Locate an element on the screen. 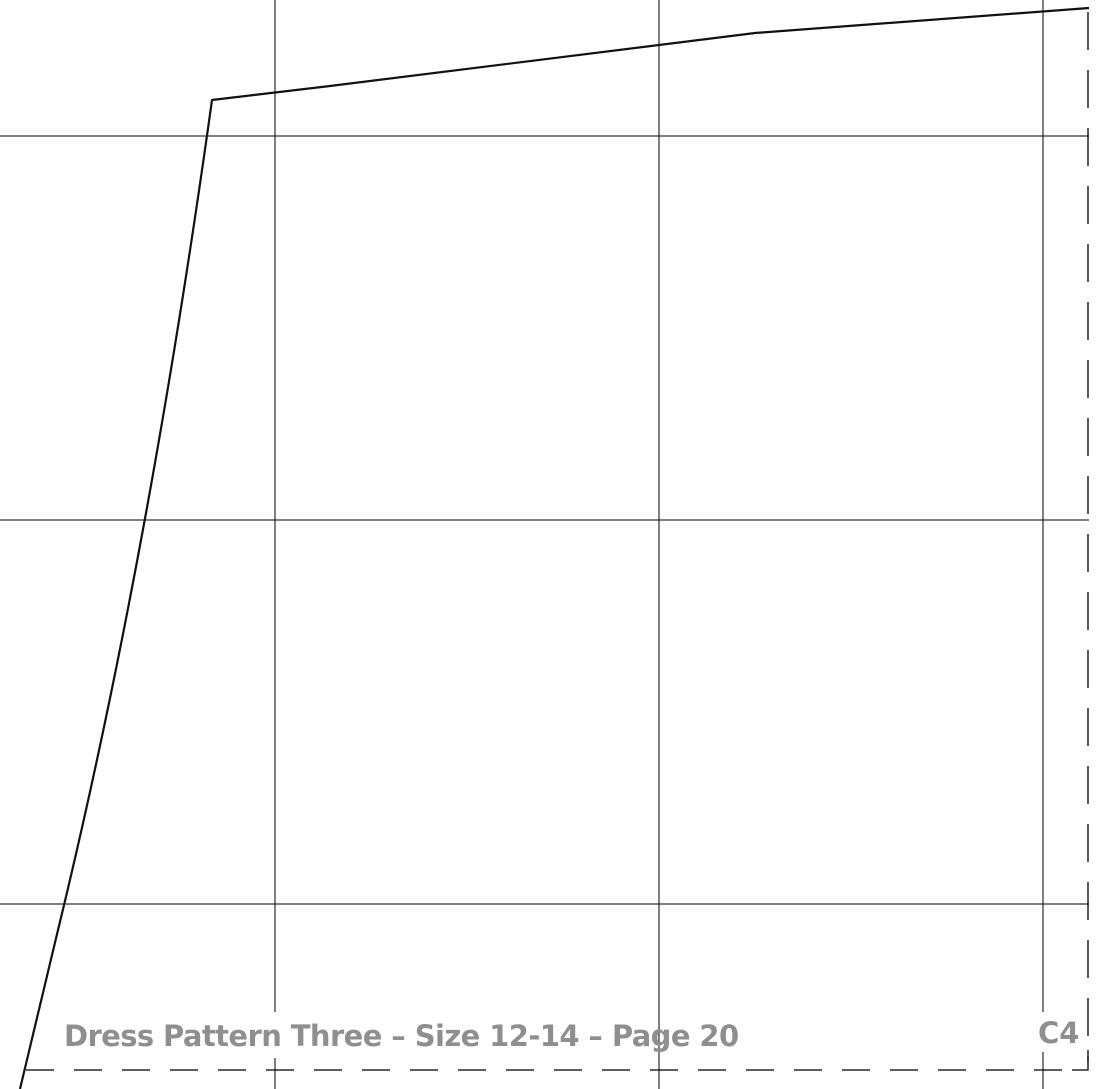  page-code-knockout is located at coordinates (1058, 1032).